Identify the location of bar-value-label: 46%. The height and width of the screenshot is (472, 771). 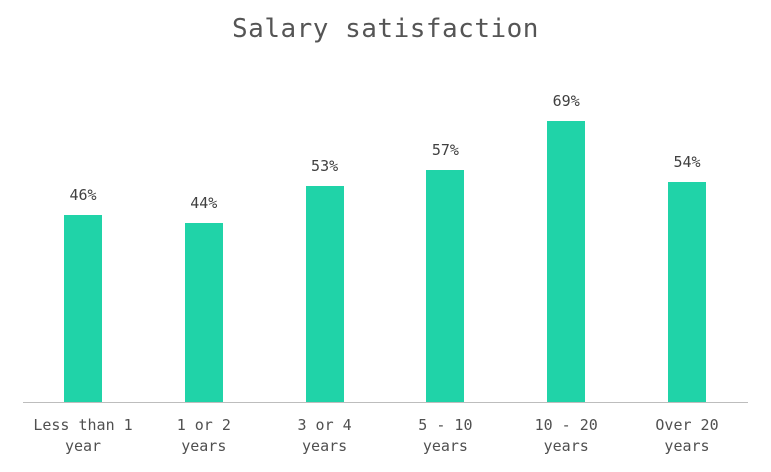
(83, 194).